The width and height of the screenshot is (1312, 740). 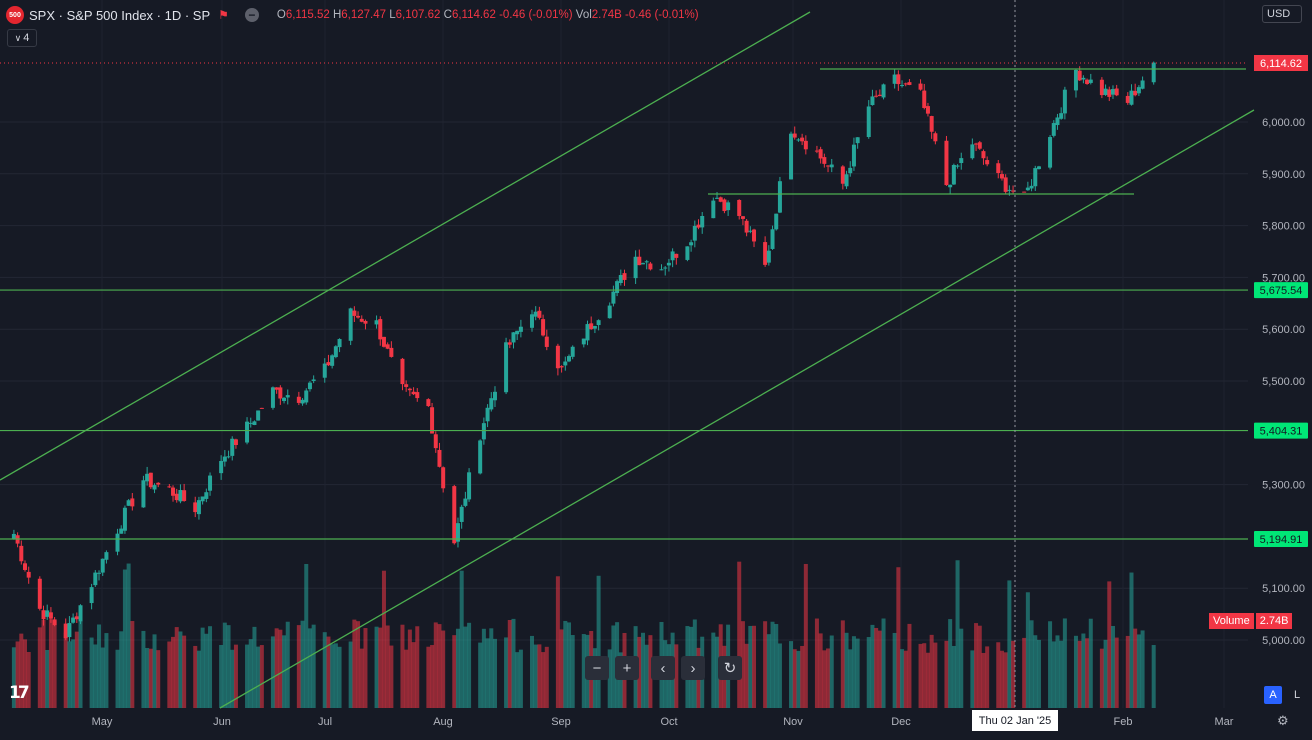 What do you see at coordinates (19, 693) in the screenshot?
I see `tradingview-logo: 17` at bounding box center [19, 693].